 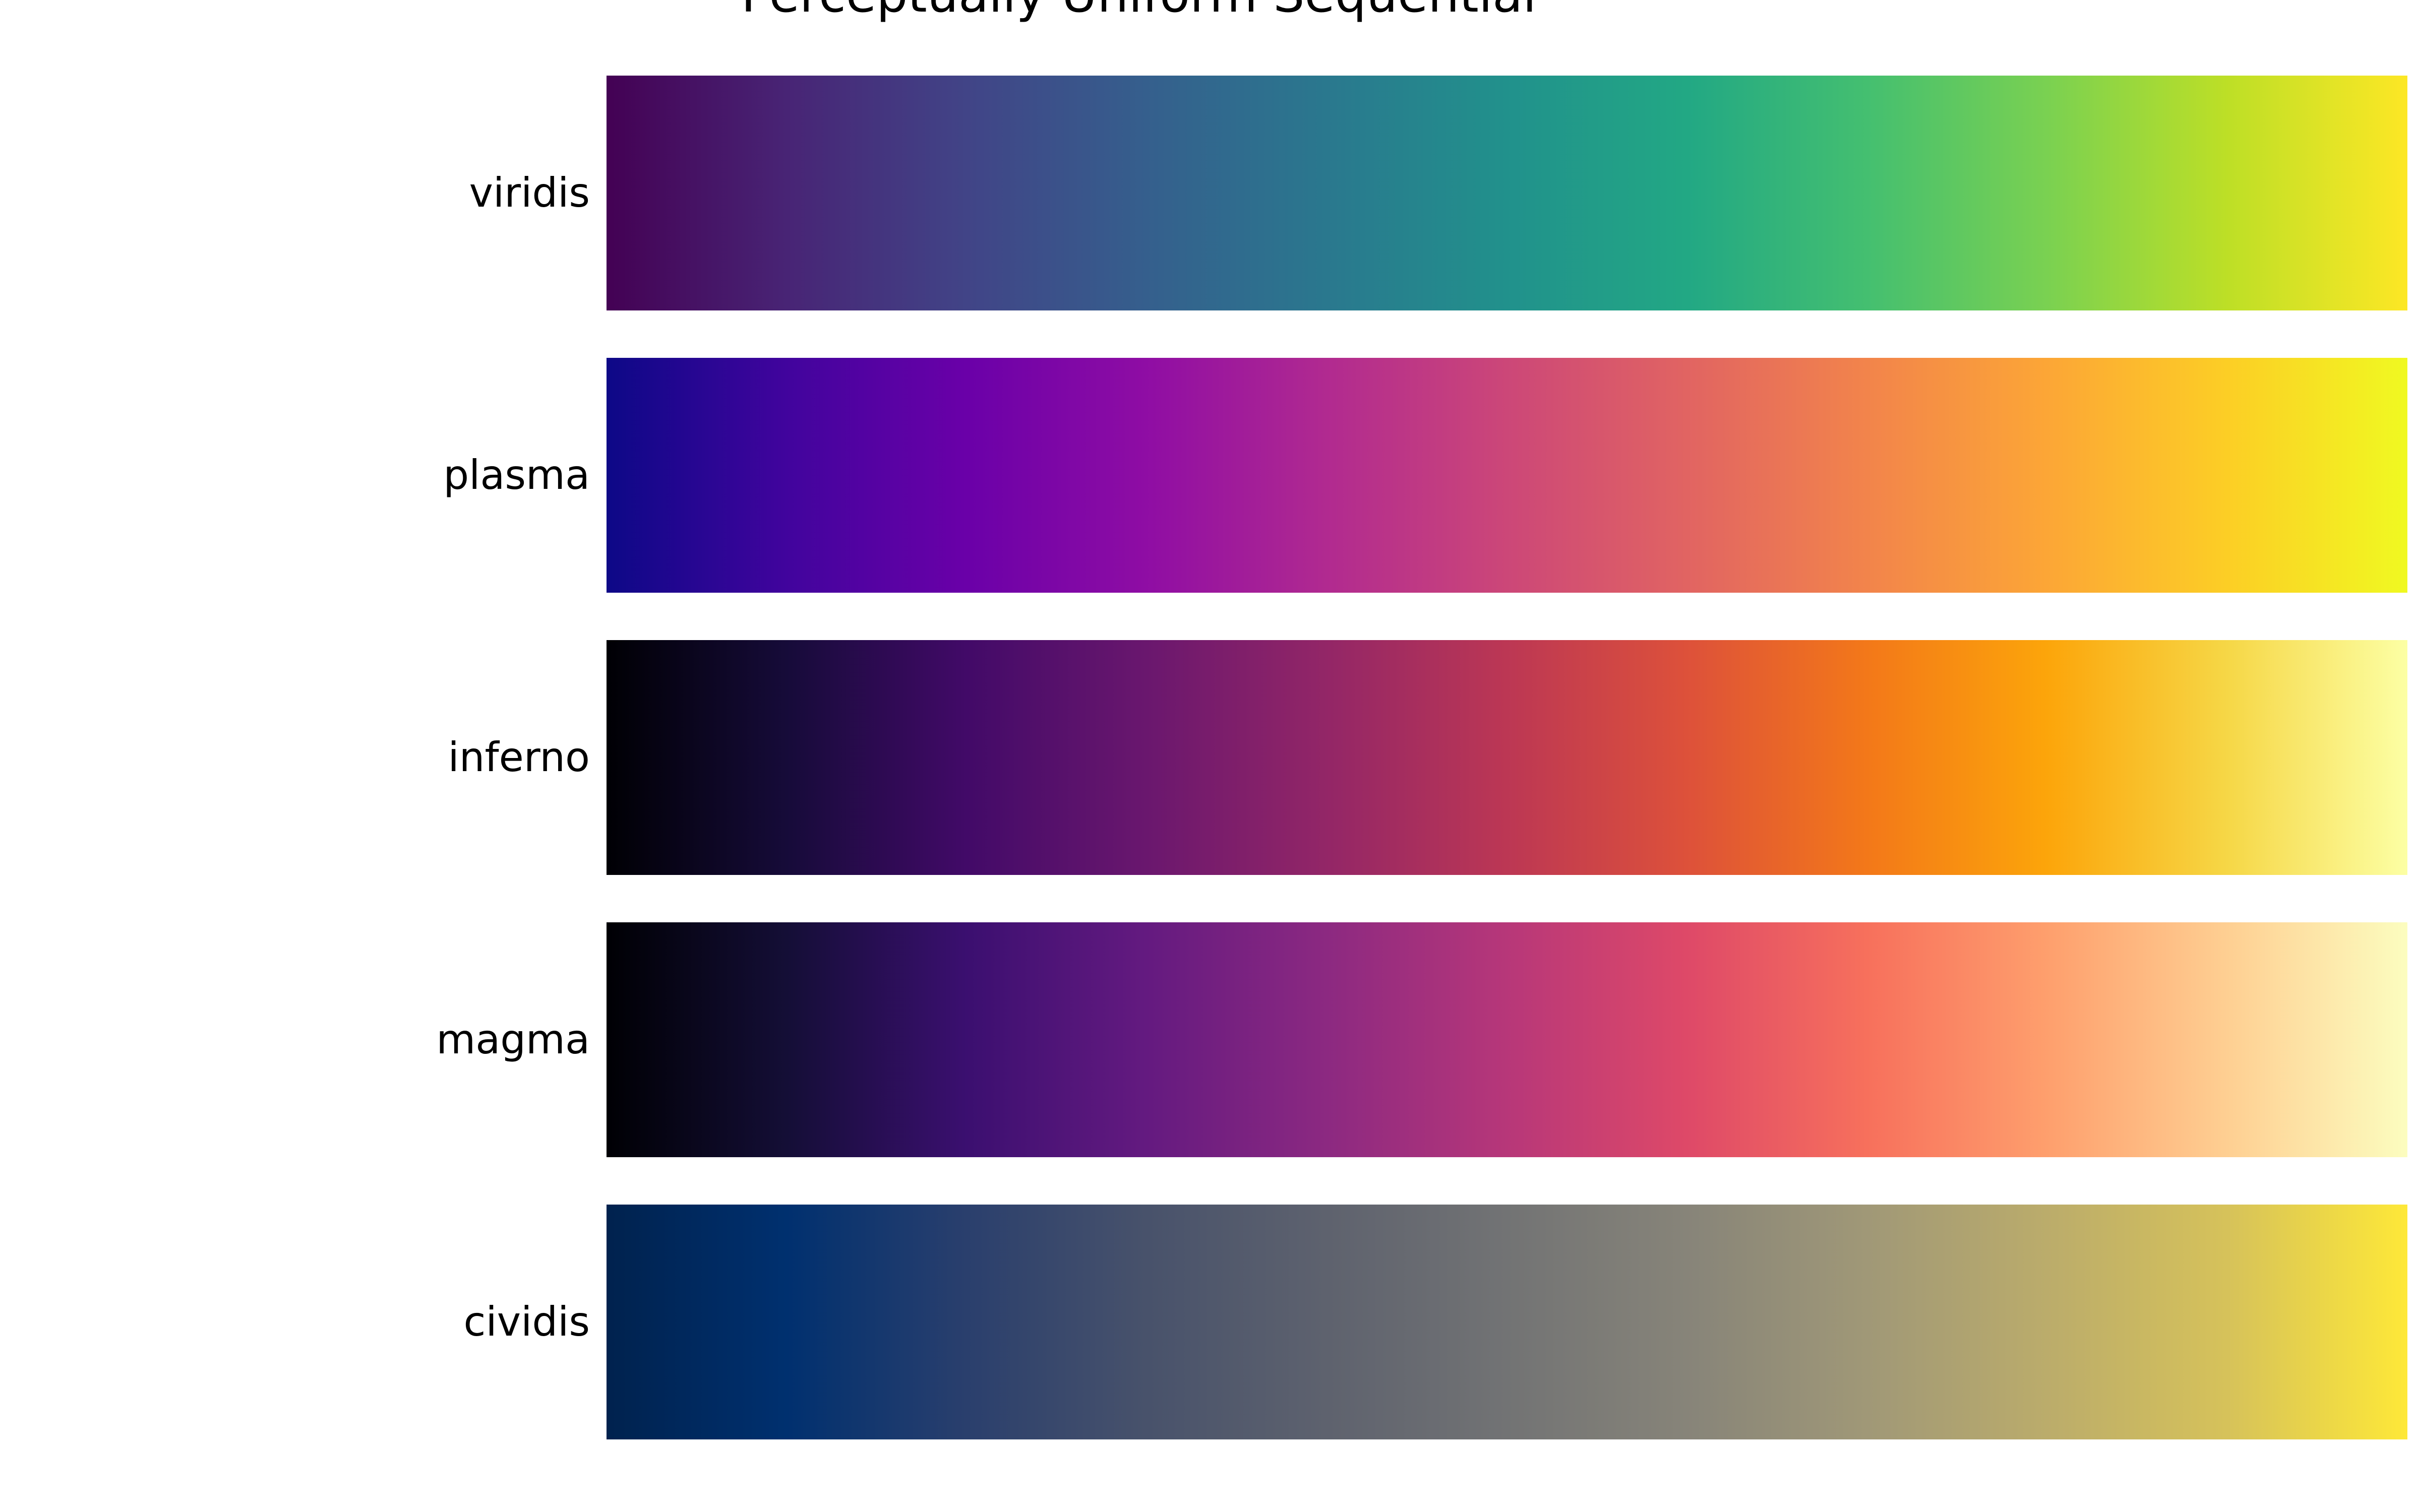 I want to click on colormap-label: magma, so click(x=513, y=1039).